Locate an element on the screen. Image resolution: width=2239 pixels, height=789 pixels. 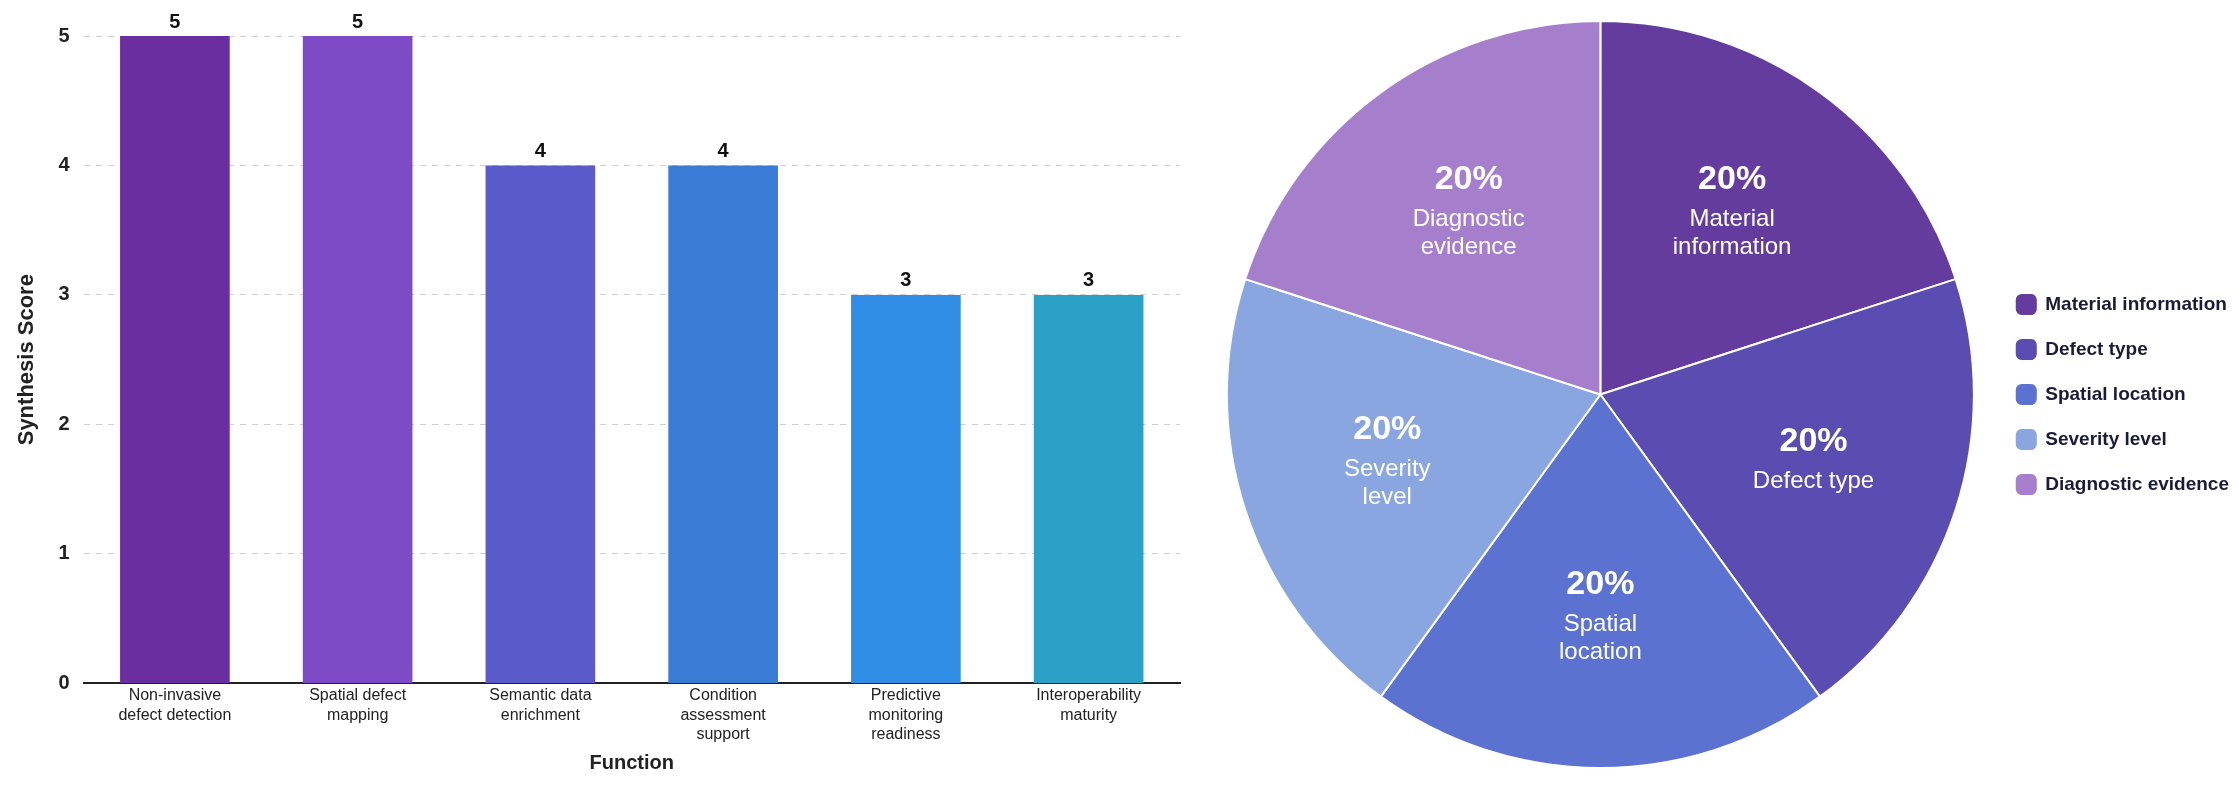
x-tick-label: Condition assessment support is located at coordinates (723, 714).